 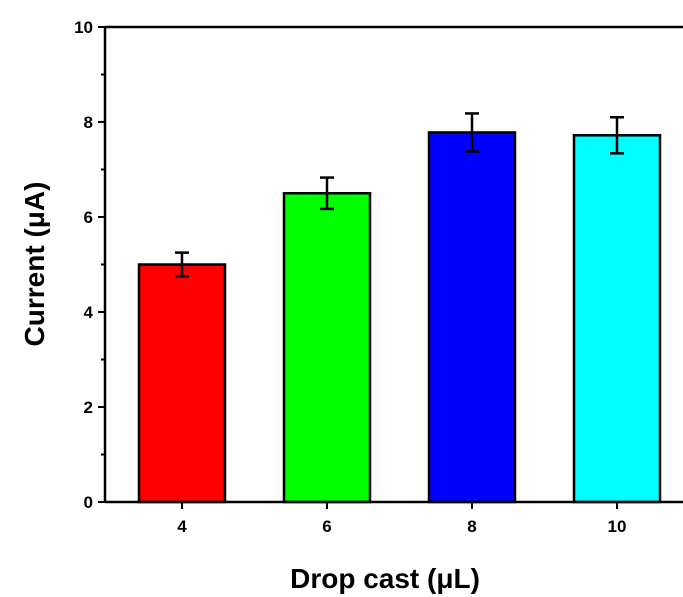 What do you see at coordinates (326, 526) in the screenshot?
I see `x-tick-label-6: 6` at bounding box center [326, 526].